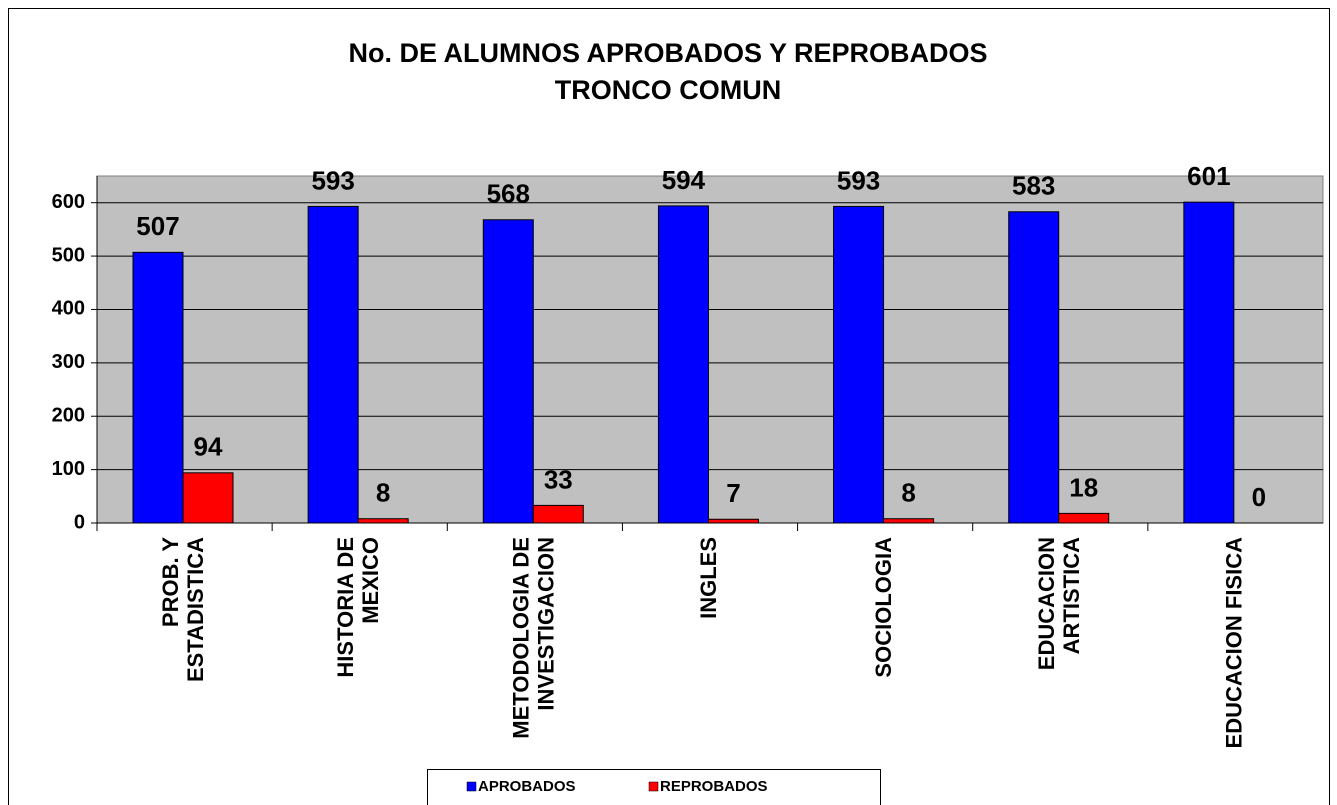 This screenshot has height=805, width=1337. I want to click on data-label: 18, so click(1083, 487).